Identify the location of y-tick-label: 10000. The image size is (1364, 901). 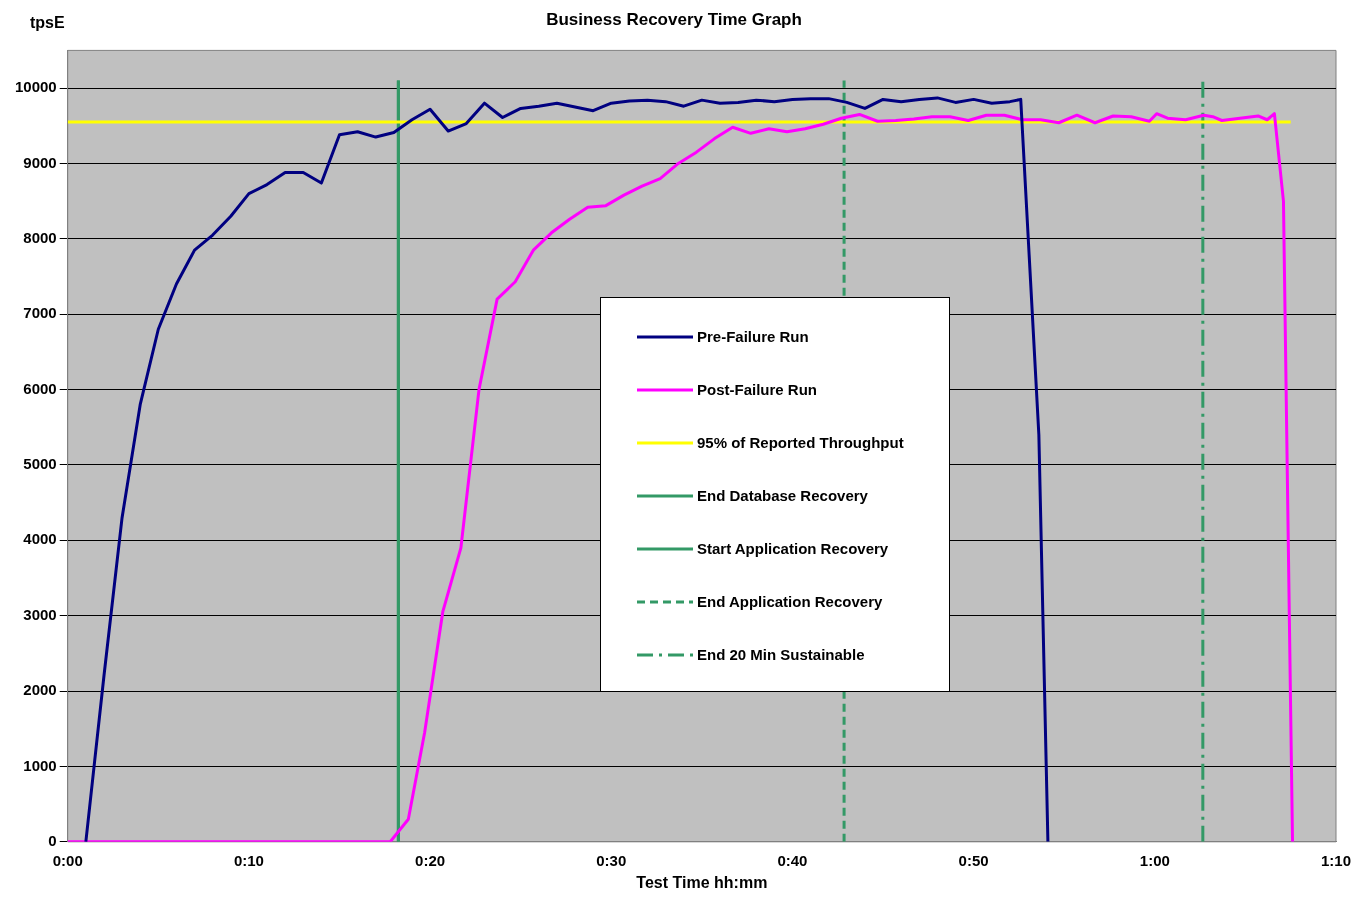
(35, 87).